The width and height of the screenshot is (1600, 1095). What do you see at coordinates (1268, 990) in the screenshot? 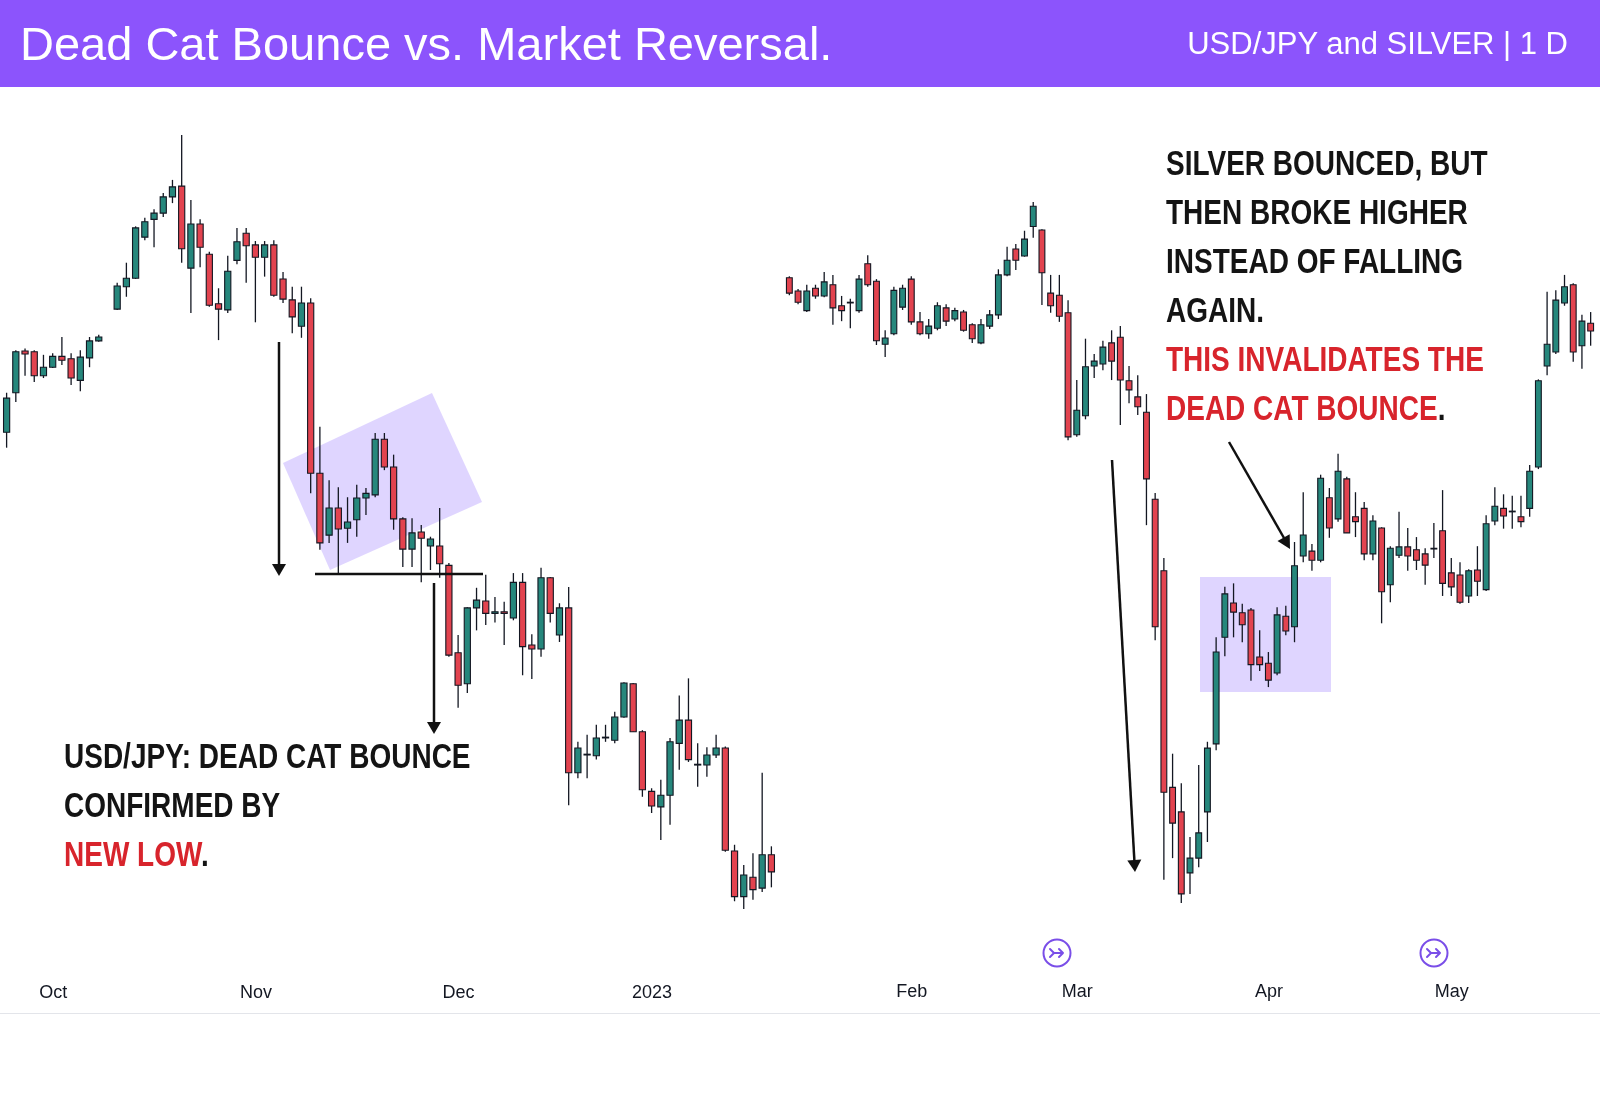
I see `x-tick-label: Apr` at bounding box center [1268, 990].